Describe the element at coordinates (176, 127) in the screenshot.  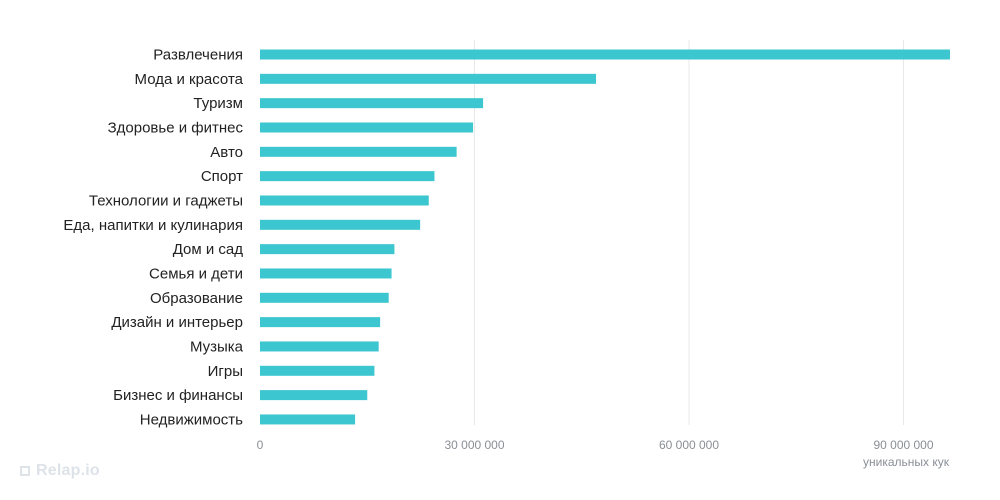
I see `category-label: Здоровье и фитнес` at that location.